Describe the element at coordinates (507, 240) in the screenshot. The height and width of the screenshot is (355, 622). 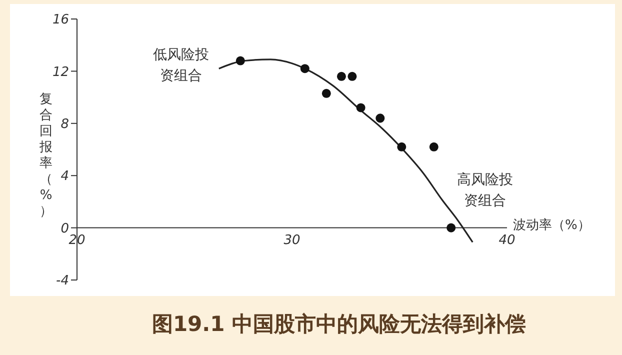
I see `x-tick-label: 40` at that location.